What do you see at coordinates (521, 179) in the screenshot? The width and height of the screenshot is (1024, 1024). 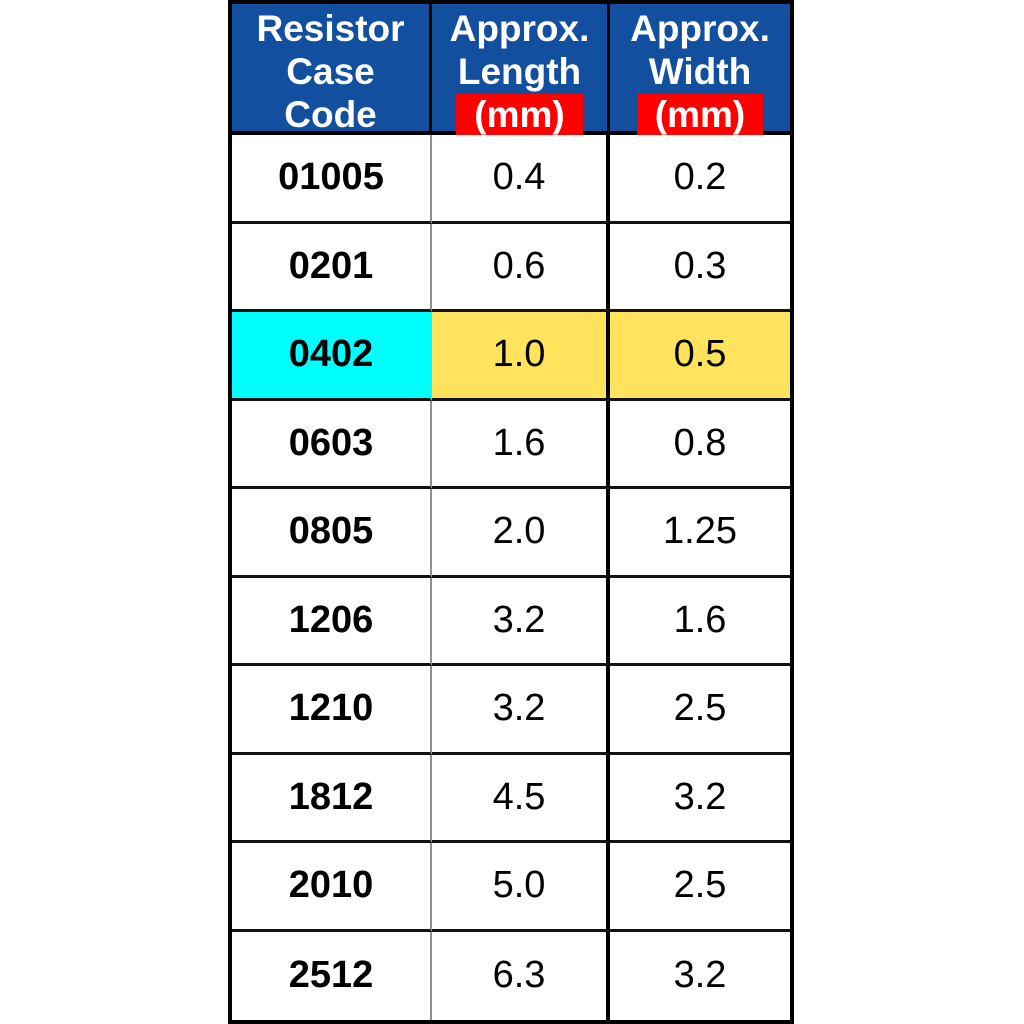 I see `length-value-cell: 0.4` at bounding box center [521, 179].